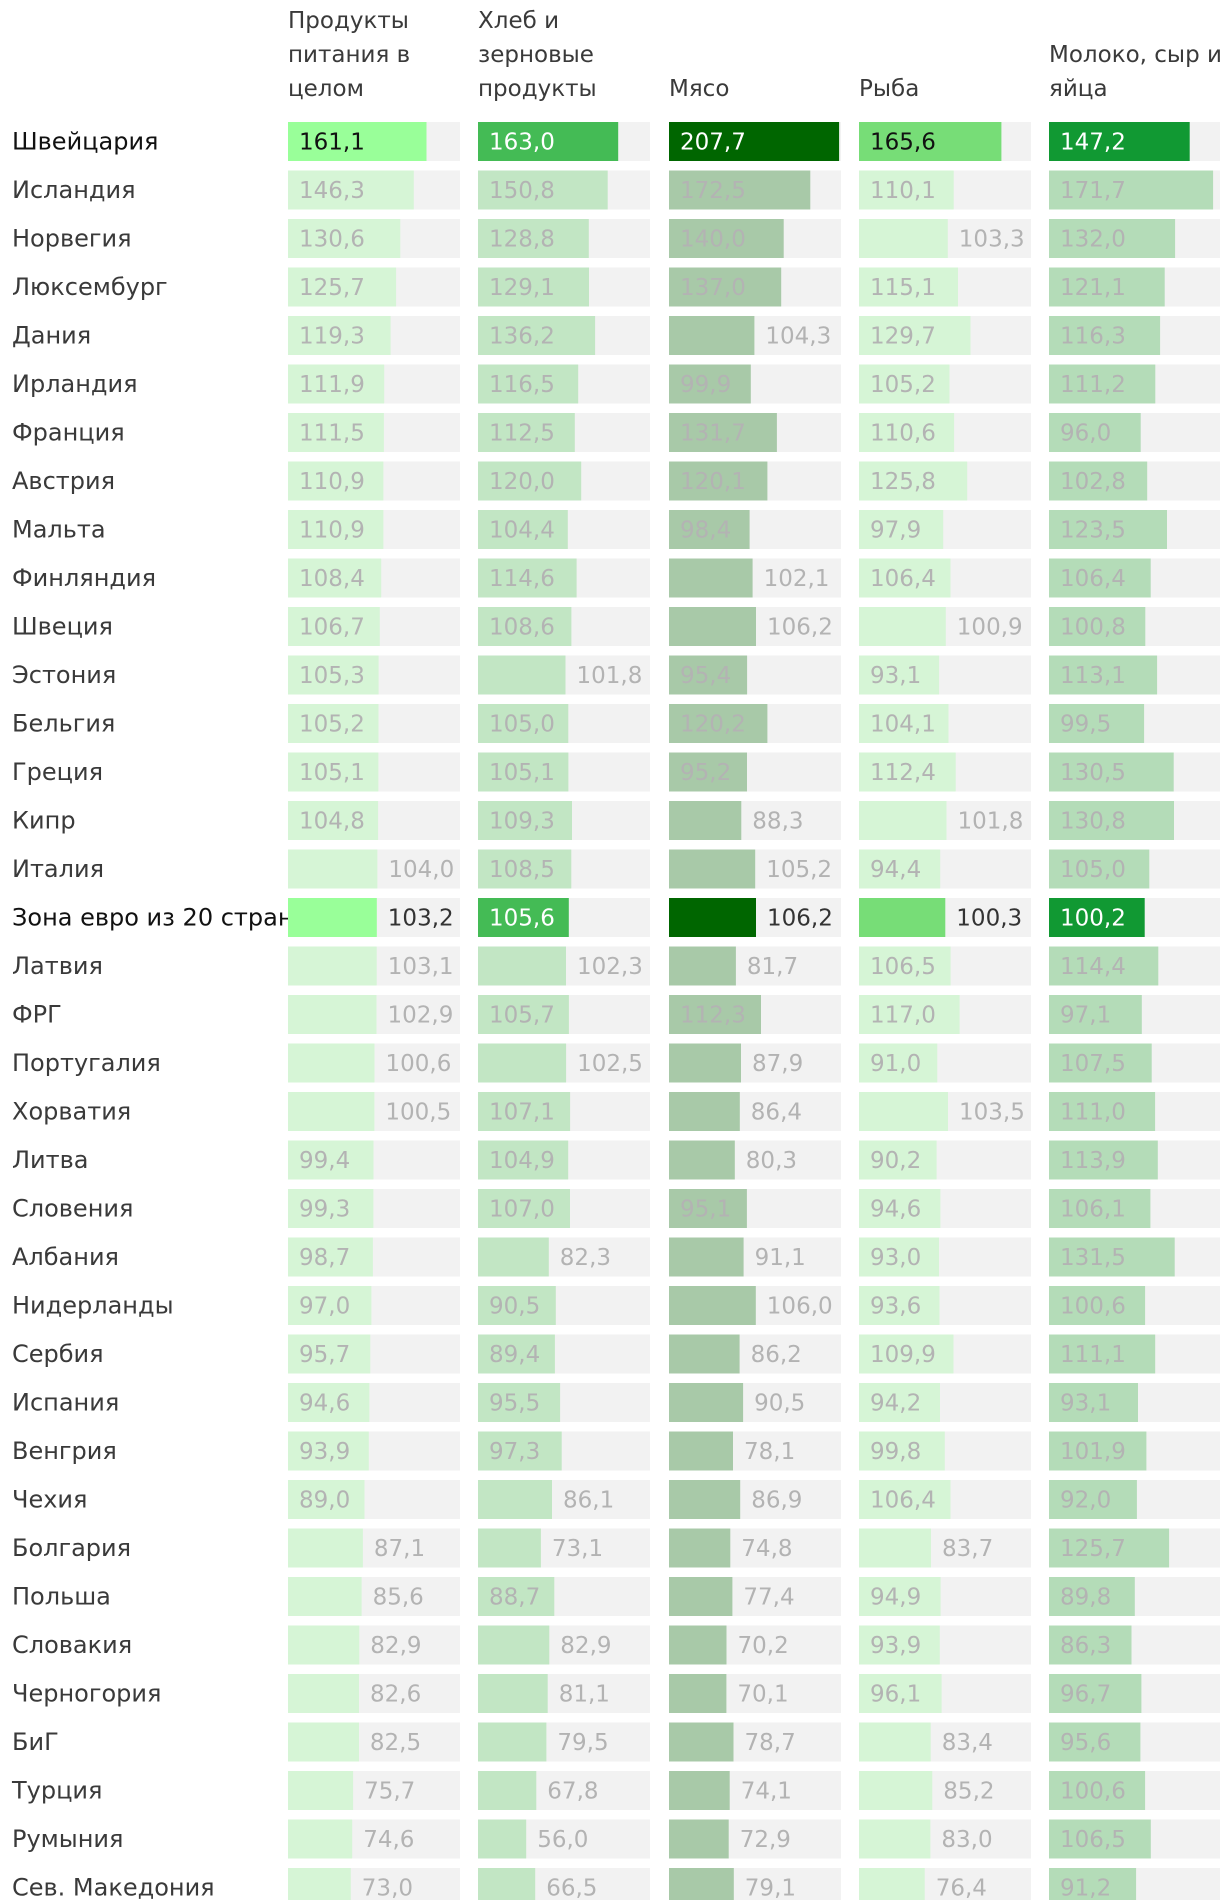 This screenshot has height=1900, width=1220. Describe the element at coordinates (771, 1161) in the screenshot. I see `value-label: 80,3` at that location.